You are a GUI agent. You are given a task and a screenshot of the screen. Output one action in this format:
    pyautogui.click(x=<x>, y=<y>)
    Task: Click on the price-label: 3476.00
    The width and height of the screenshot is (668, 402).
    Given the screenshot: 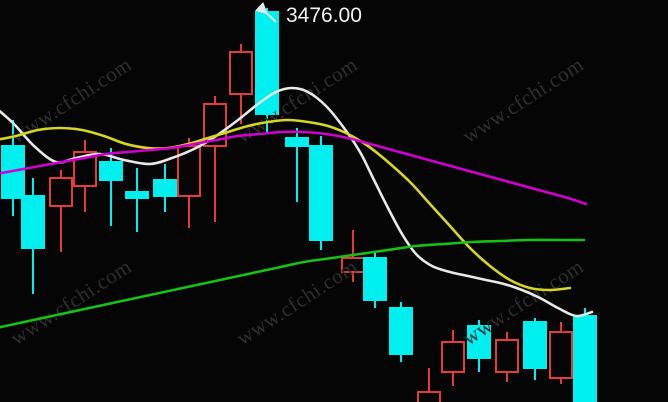 What is the action you would take?
    pyautogui.click(x=324, y=15)
    